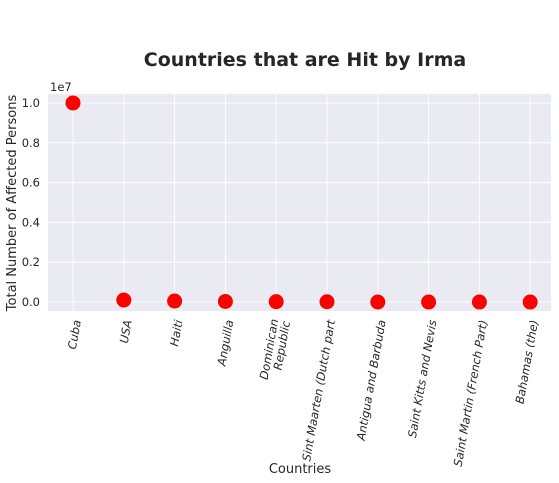 The width and height of the screenshot is (559, 483). Describe the element at coordinates (126, 332) in the screenshot. I see `x-tick-label: USA` at that location.